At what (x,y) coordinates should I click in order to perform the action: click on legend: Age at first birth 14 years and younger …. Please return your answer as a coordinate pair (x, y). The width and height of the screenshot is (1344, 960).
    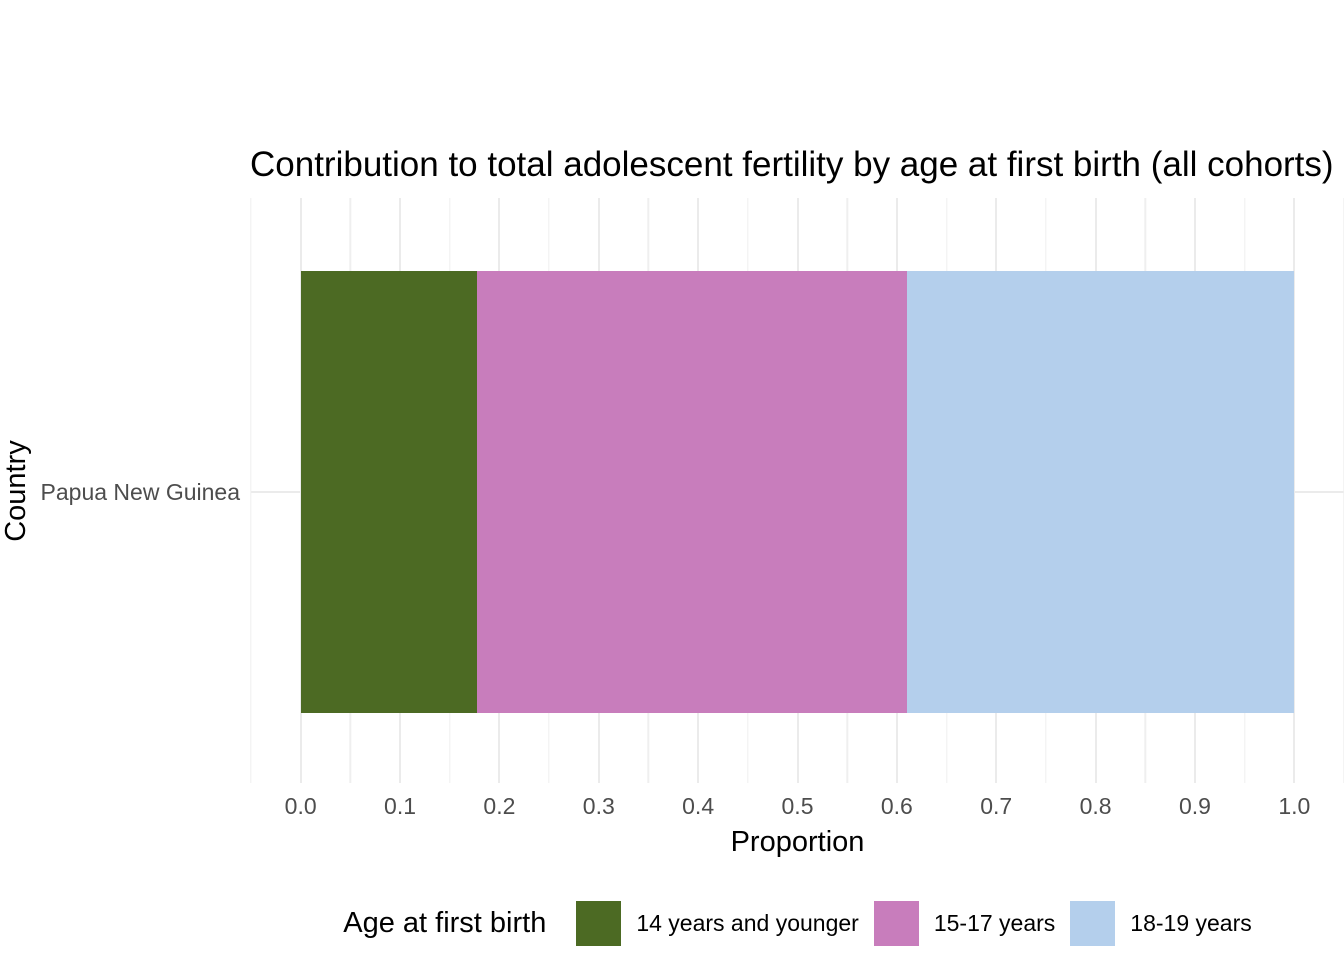
    Looking at the image, I should click on (797, 923).